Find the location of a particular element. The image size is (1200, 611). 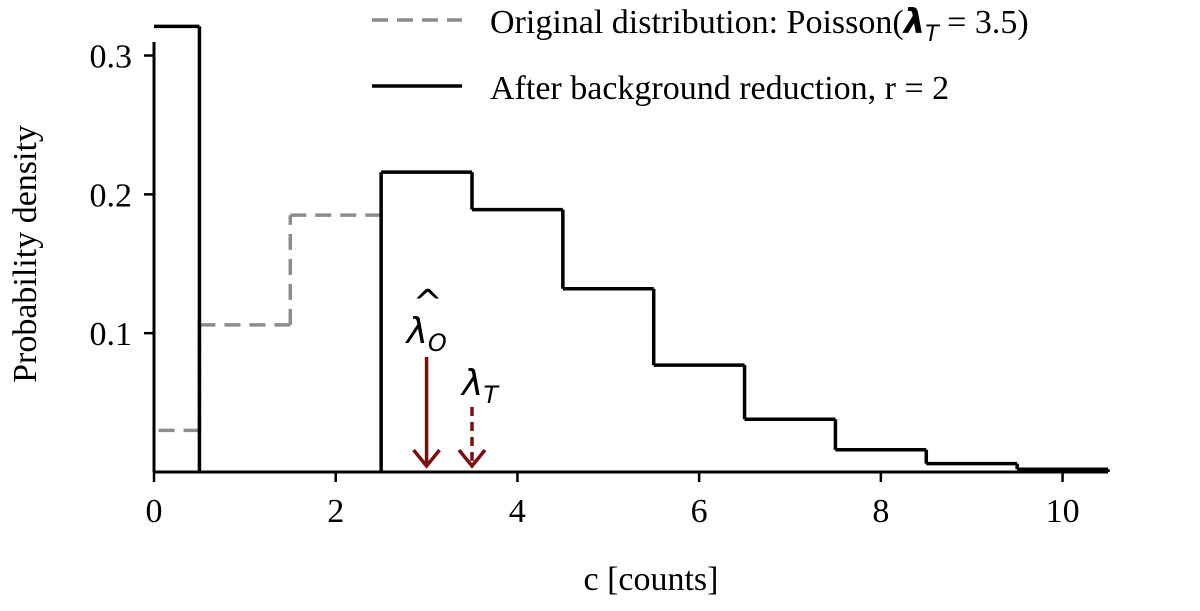

marker-label-lambda-o: λO is located at coordinates (426, 334).